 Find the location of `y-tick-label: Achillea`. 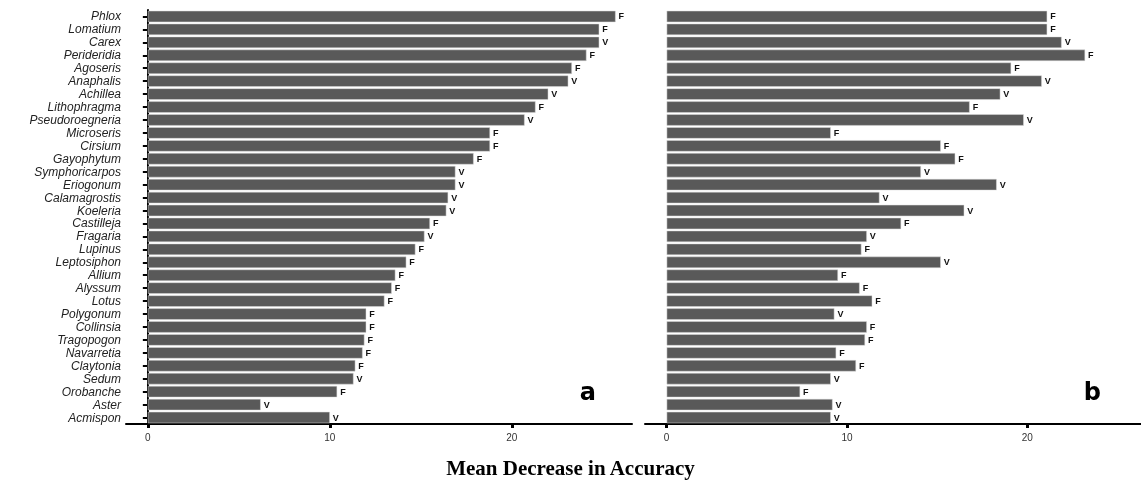

y-tick-label: Achillea is located at coordinates (99, 94).